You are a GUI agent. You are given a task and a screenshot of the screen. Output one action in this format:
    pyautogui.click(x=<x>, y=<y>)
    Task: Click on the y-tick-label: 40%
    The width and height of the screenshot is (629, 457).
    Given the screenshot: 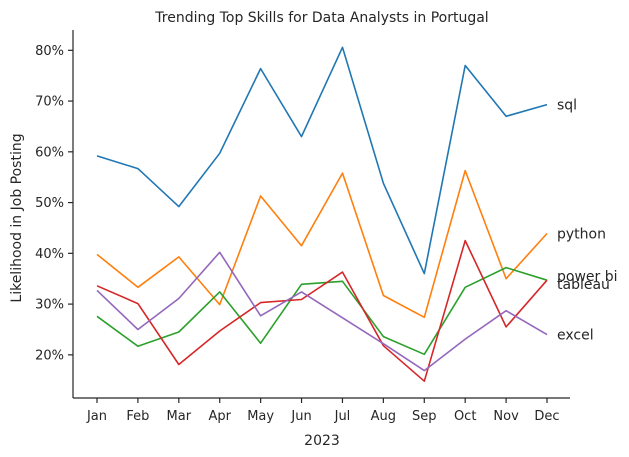 What is the action you would take?
    pyautogui.click(x=49, y=254)
    